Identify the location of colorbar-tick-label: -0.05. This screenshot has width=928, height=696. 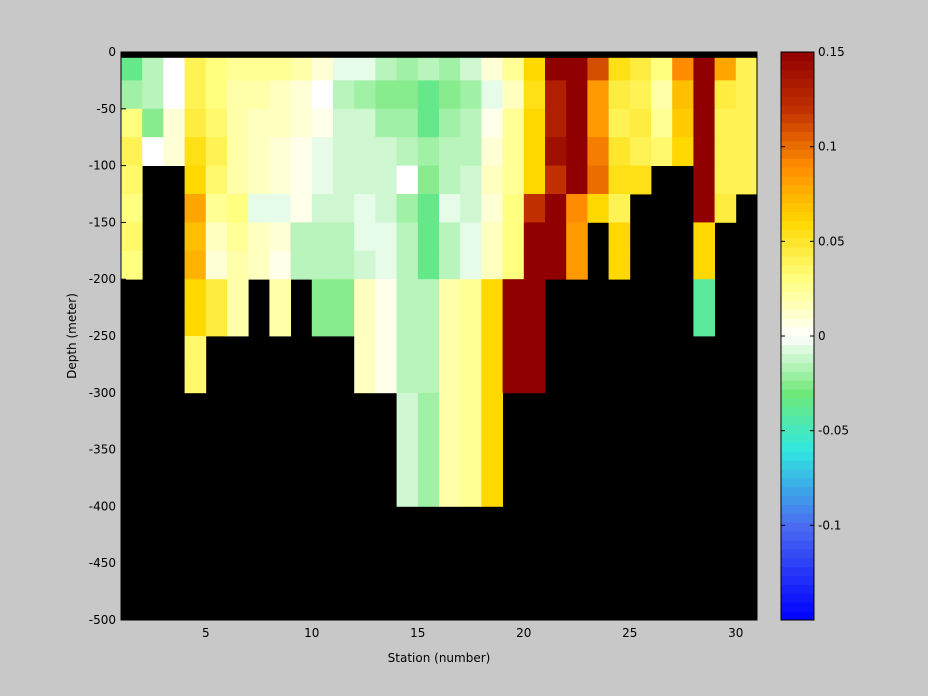
(833, 431).